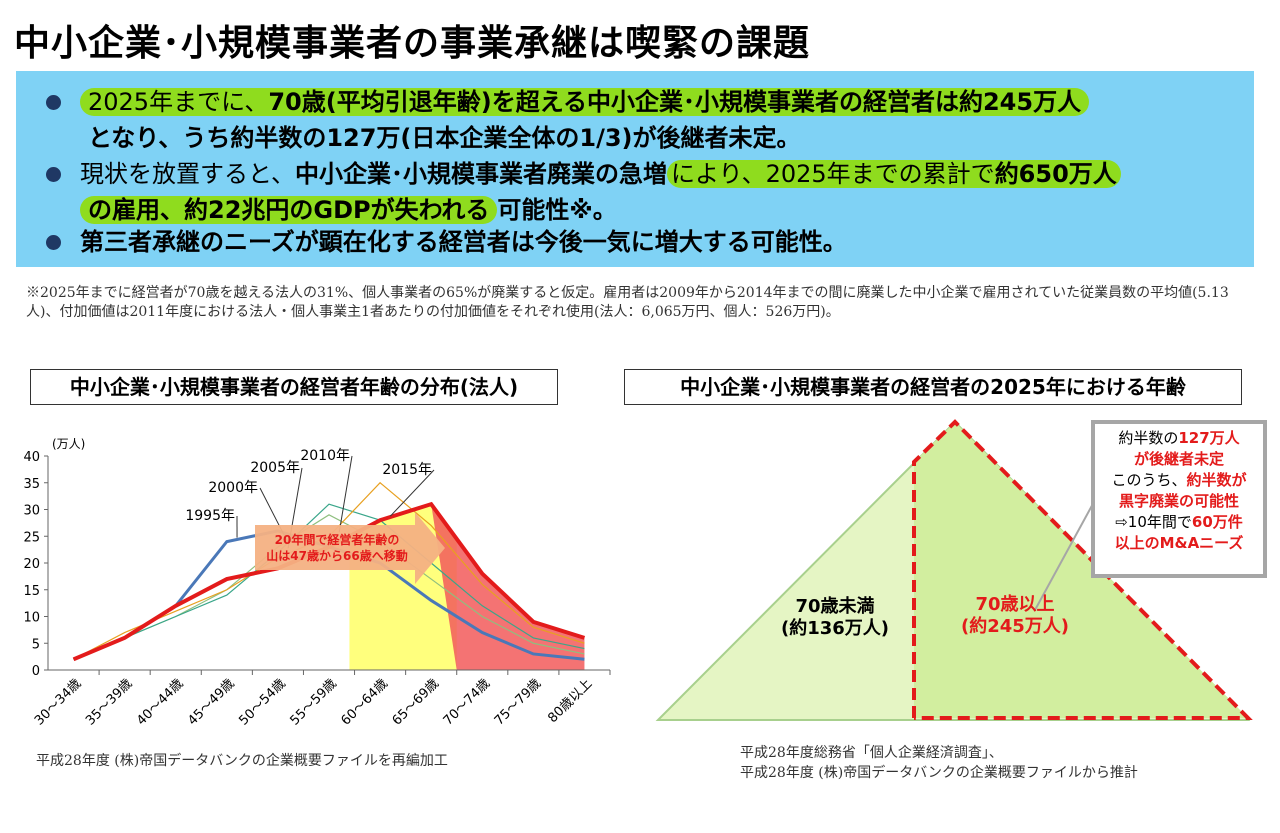 Image resolution: width=1280 pixels, height=833 pixels. Describe the element at coordinates (325, 456) in the screenshot. I see `series-label: 2010年` at that location.